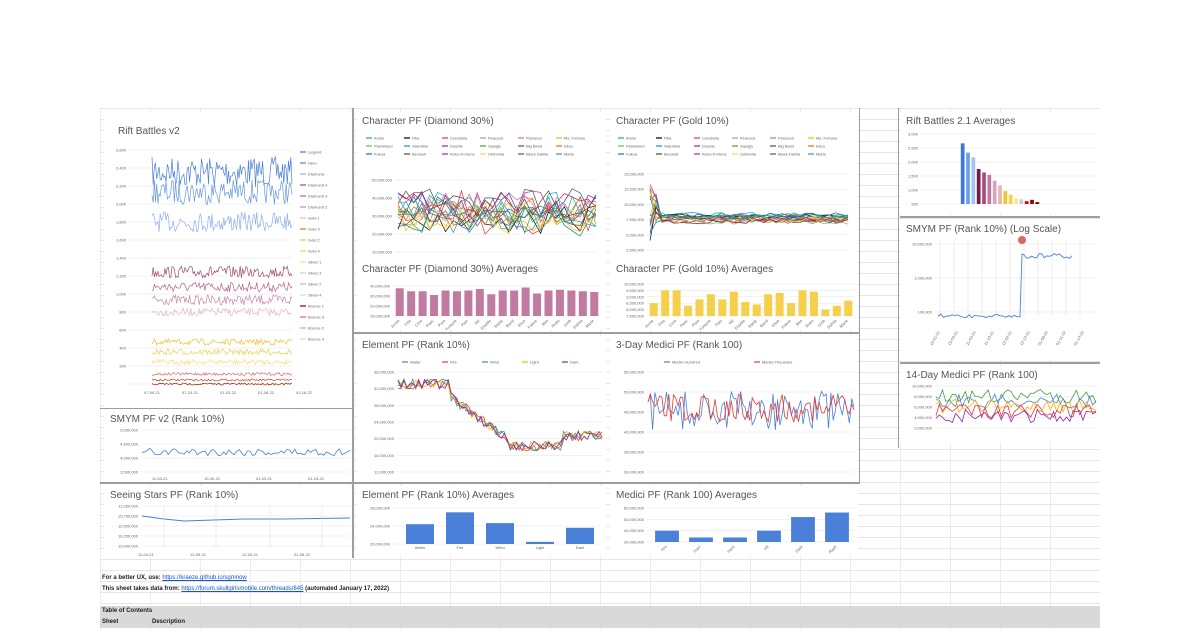 This screenshot has height=630, width=1200. I want to click on tick-label: 4,000,000, so click(129, 458).